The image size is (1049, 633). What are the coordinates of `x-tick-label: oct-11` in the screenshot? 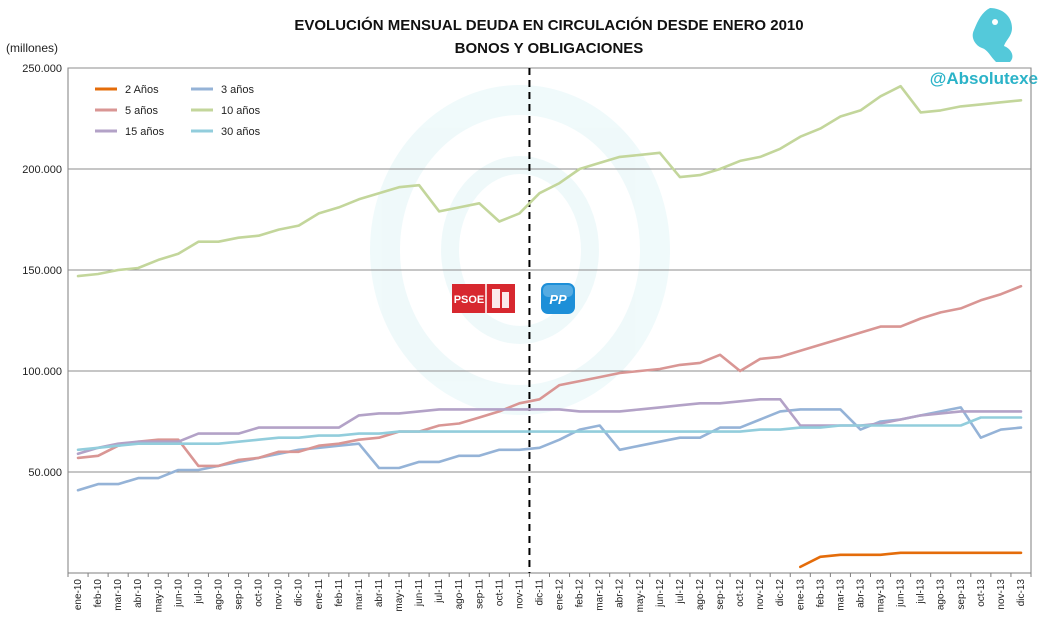 It's located at (499, 592).